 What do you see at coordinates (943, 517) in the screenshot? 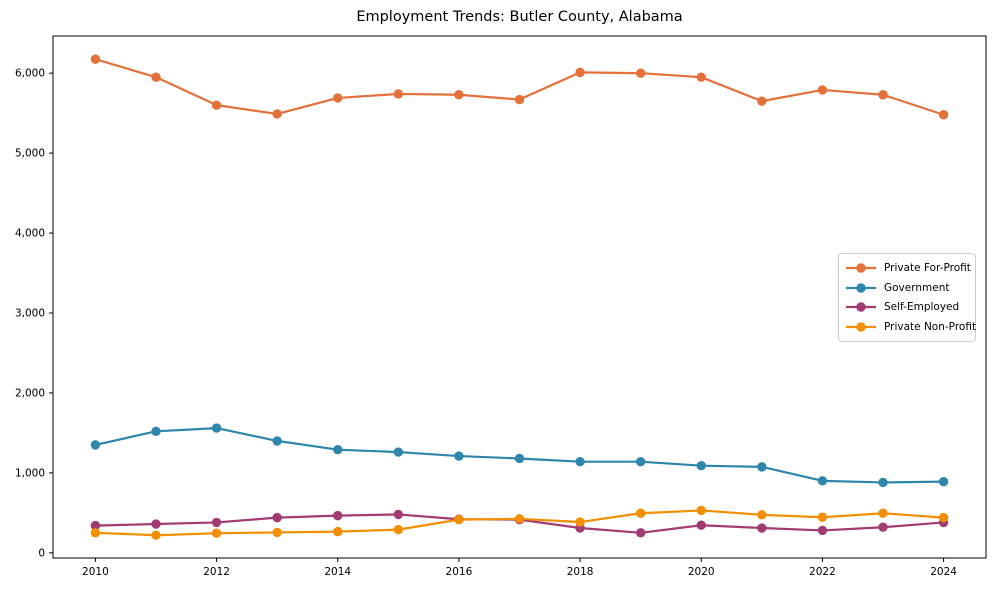
I see `data-point-private-non-profit-2024` at bounding box center [943, 517].